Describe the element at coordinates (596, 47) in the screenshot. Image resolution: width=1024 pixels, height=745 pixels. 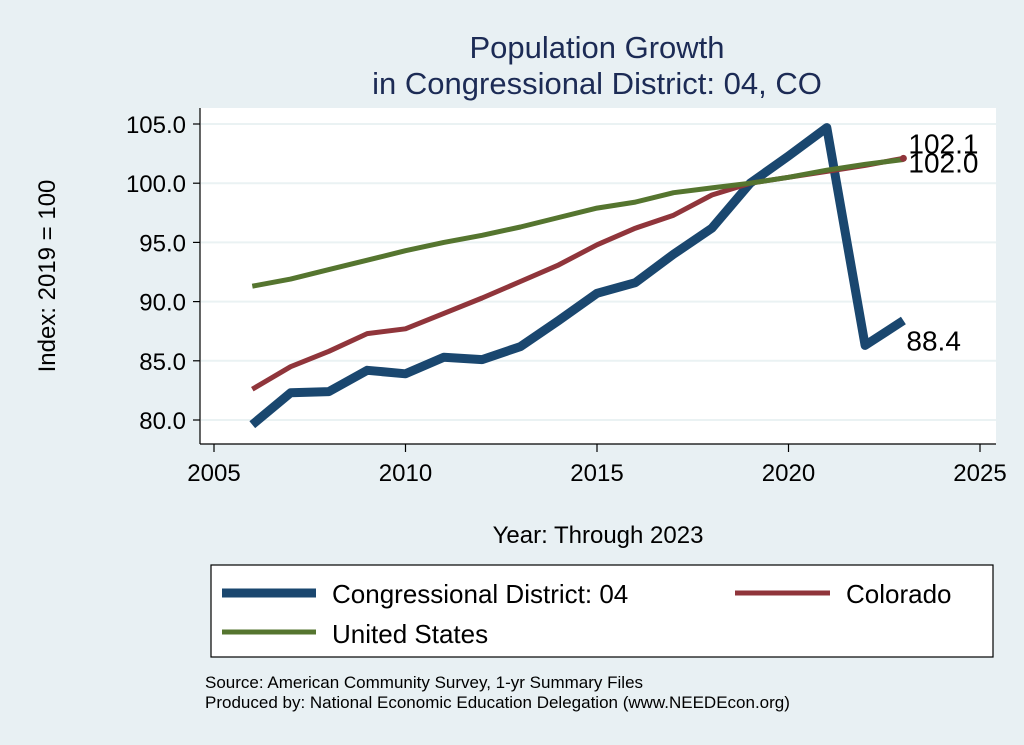
I see `chart-title-line-1: Population Growth` at that location.